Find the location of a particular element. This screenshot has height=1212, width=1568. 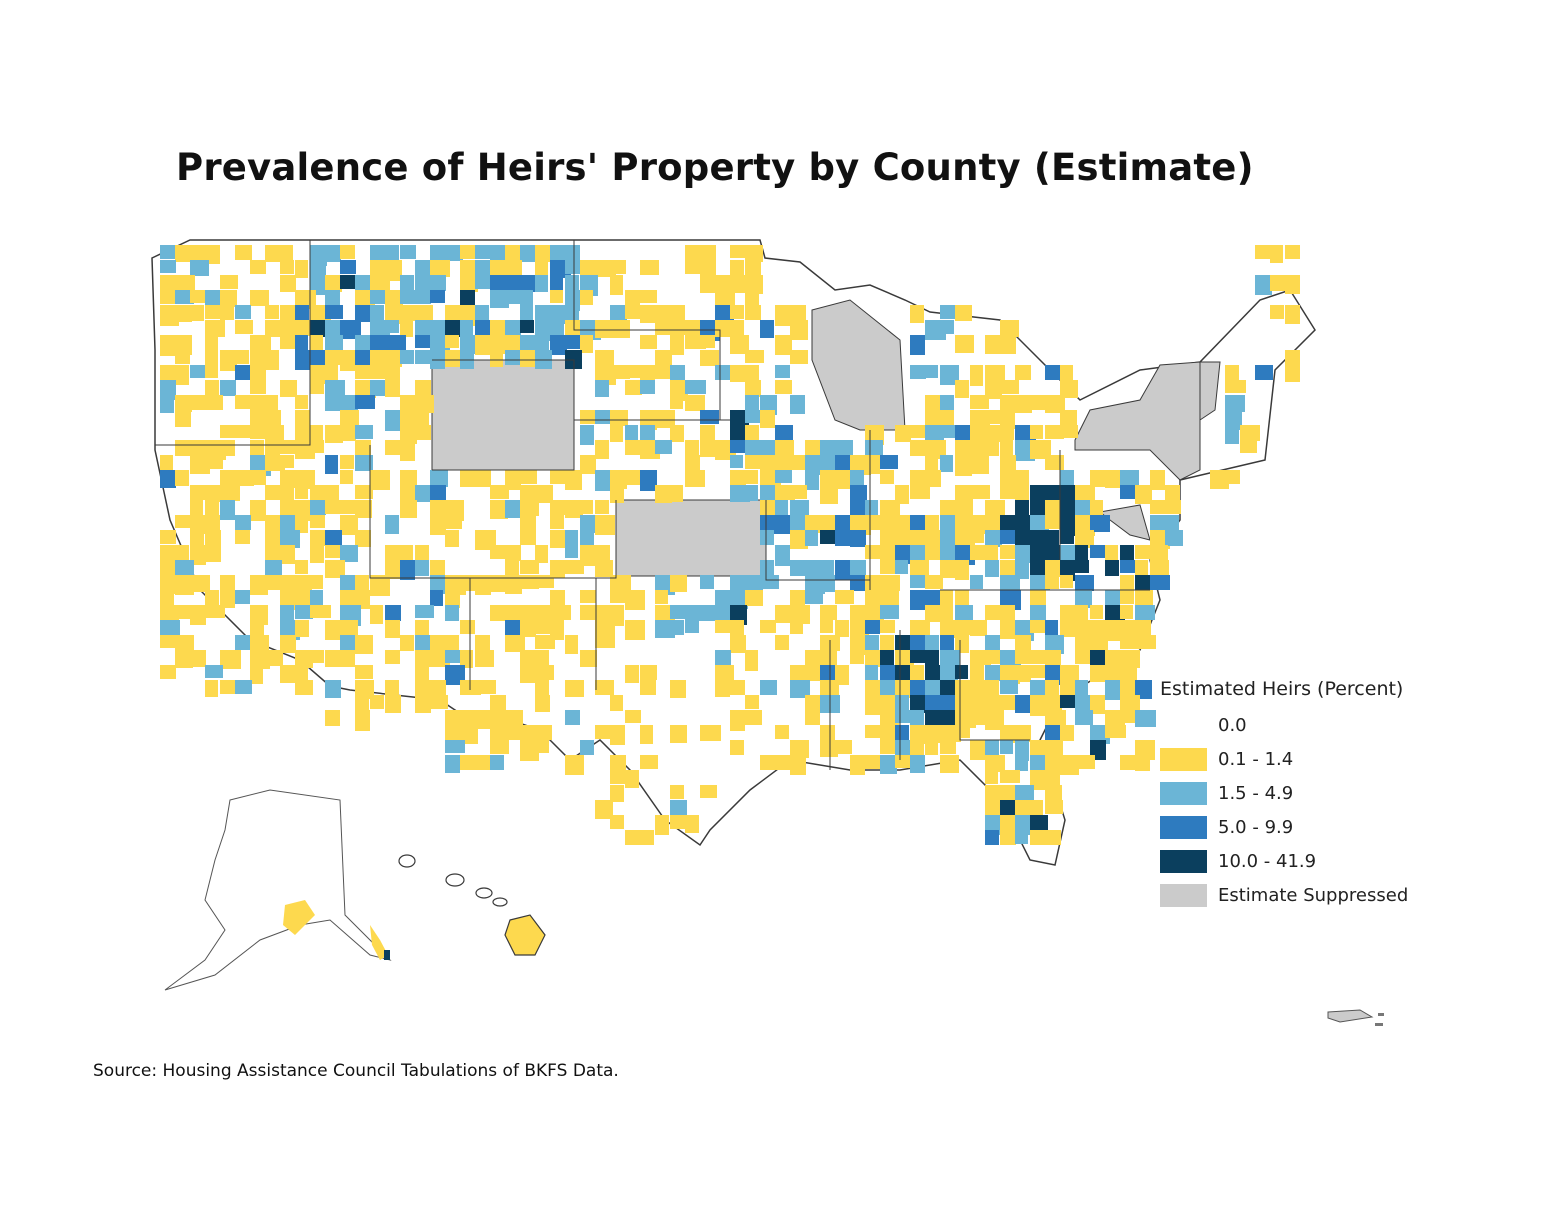

legend-swatch is located at coordinates (1183, 793).